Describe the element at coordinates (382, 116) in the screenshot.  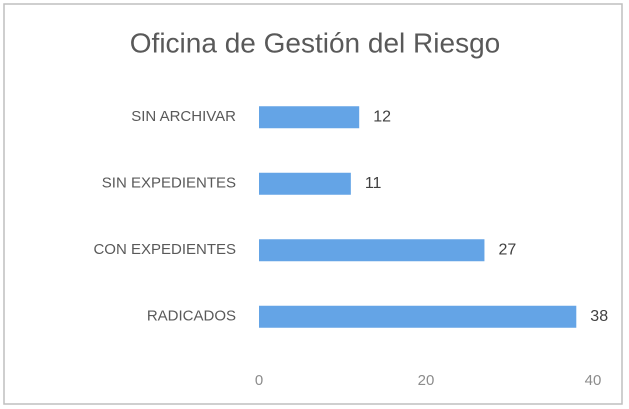
I see `data-label: 12` at that location.